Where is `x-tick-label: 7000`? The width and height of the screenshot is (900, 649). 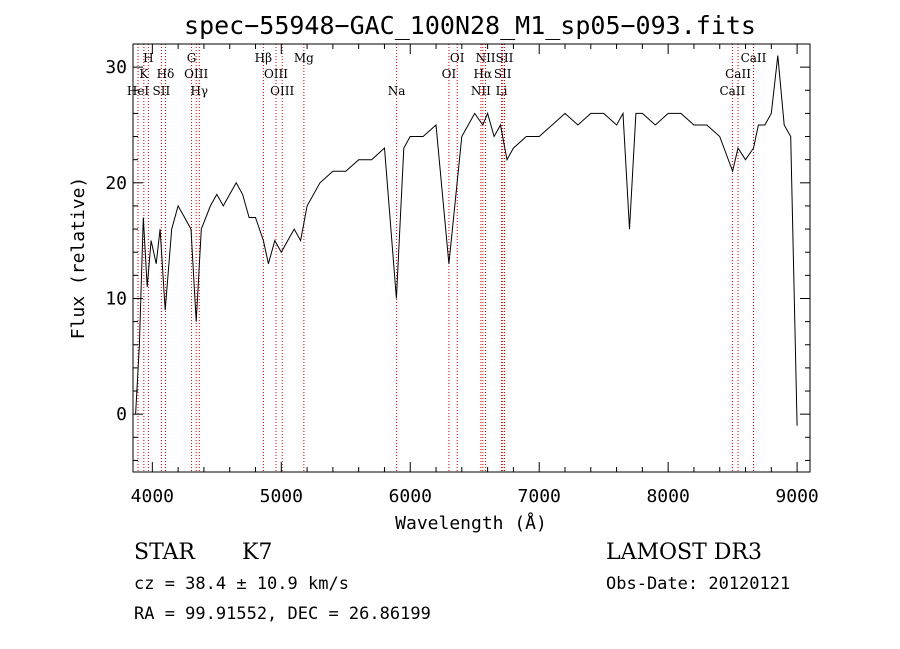 x-tick-label: 7000 is located at coordinates (539, 496).